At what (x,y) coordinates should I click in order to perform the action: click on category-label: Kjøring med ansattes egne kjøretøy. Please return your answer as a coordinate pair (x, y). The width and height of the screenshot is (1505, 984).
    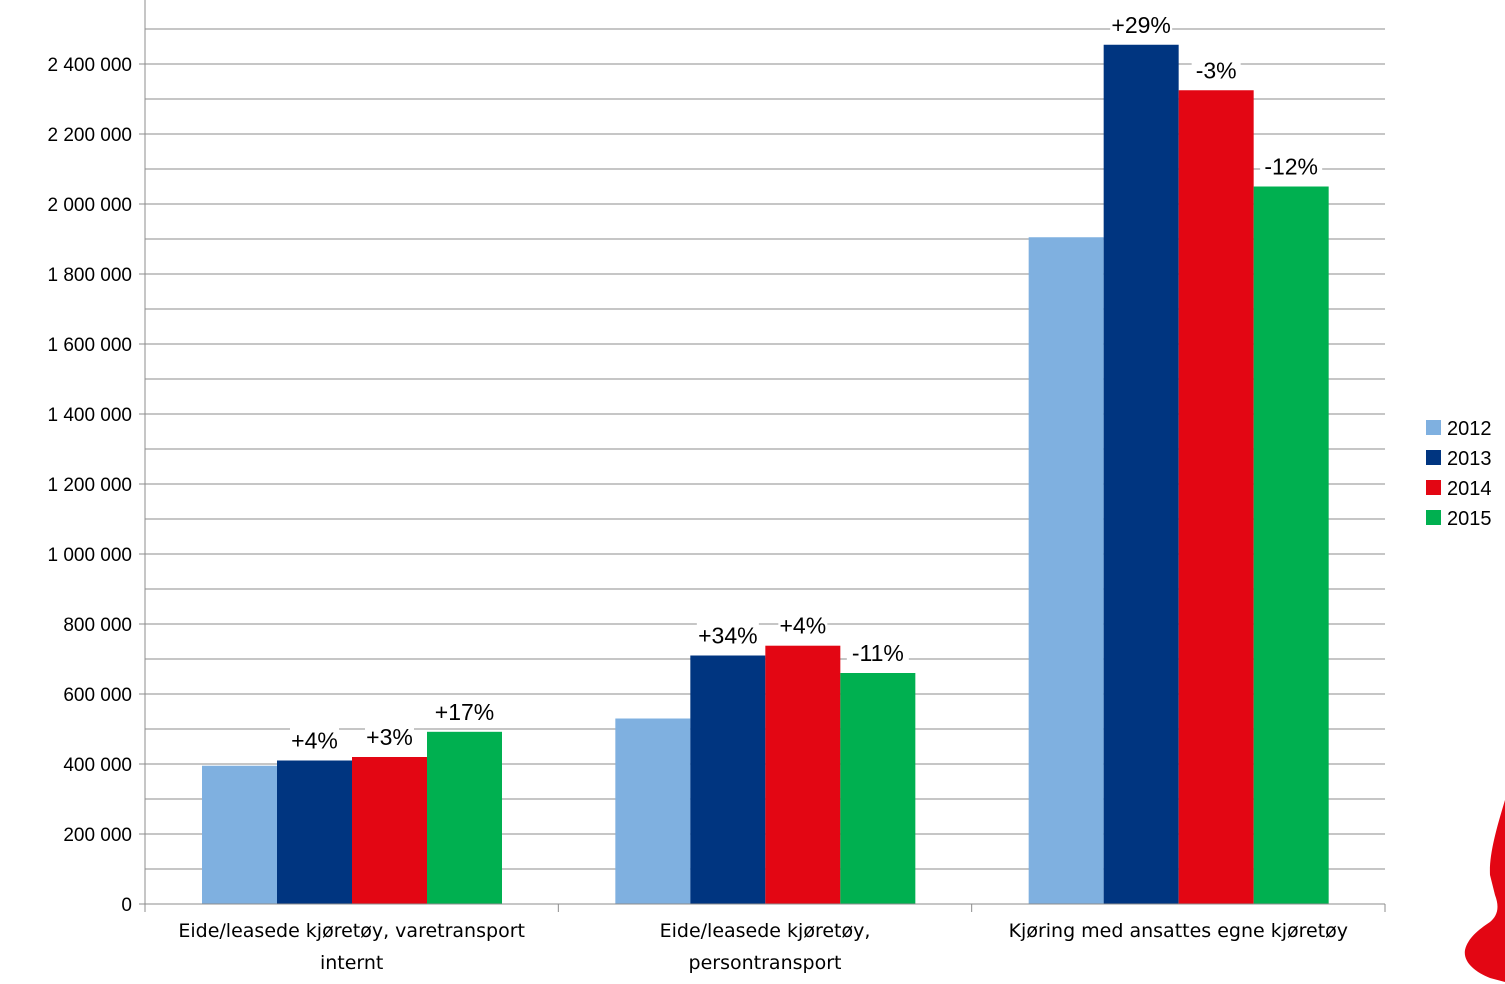
    Looking at the image, I should click on (1178, 931).